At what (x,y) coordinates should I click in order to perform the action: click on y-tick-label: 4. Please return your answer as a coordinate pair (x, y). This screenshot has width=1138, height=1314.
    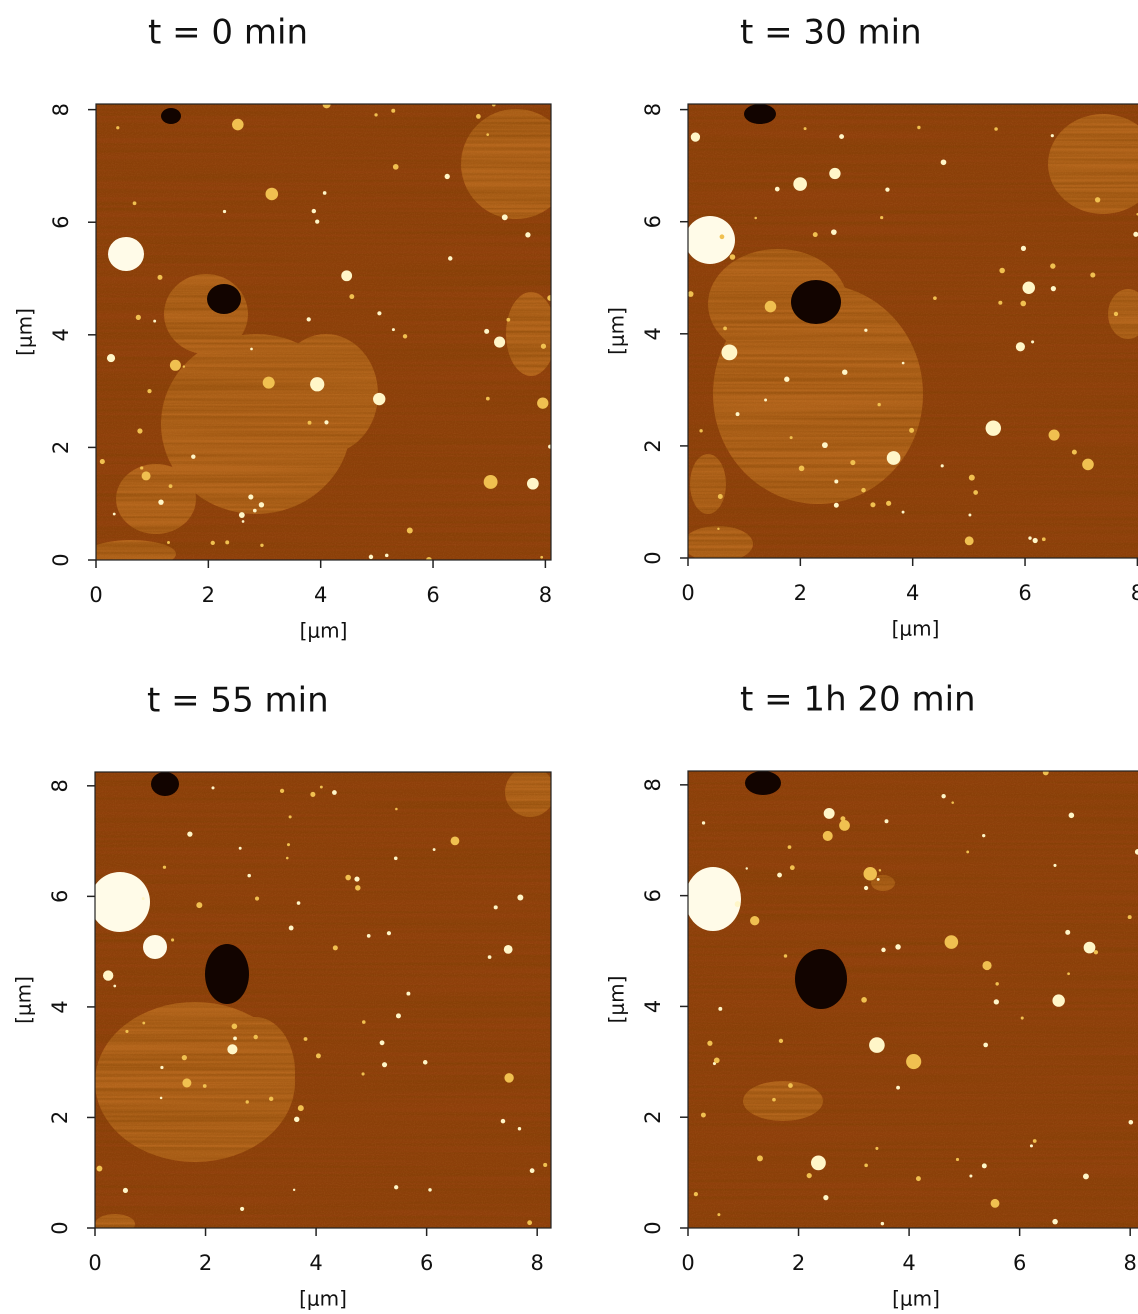
    Looking at the image, I should click on (653, 333).